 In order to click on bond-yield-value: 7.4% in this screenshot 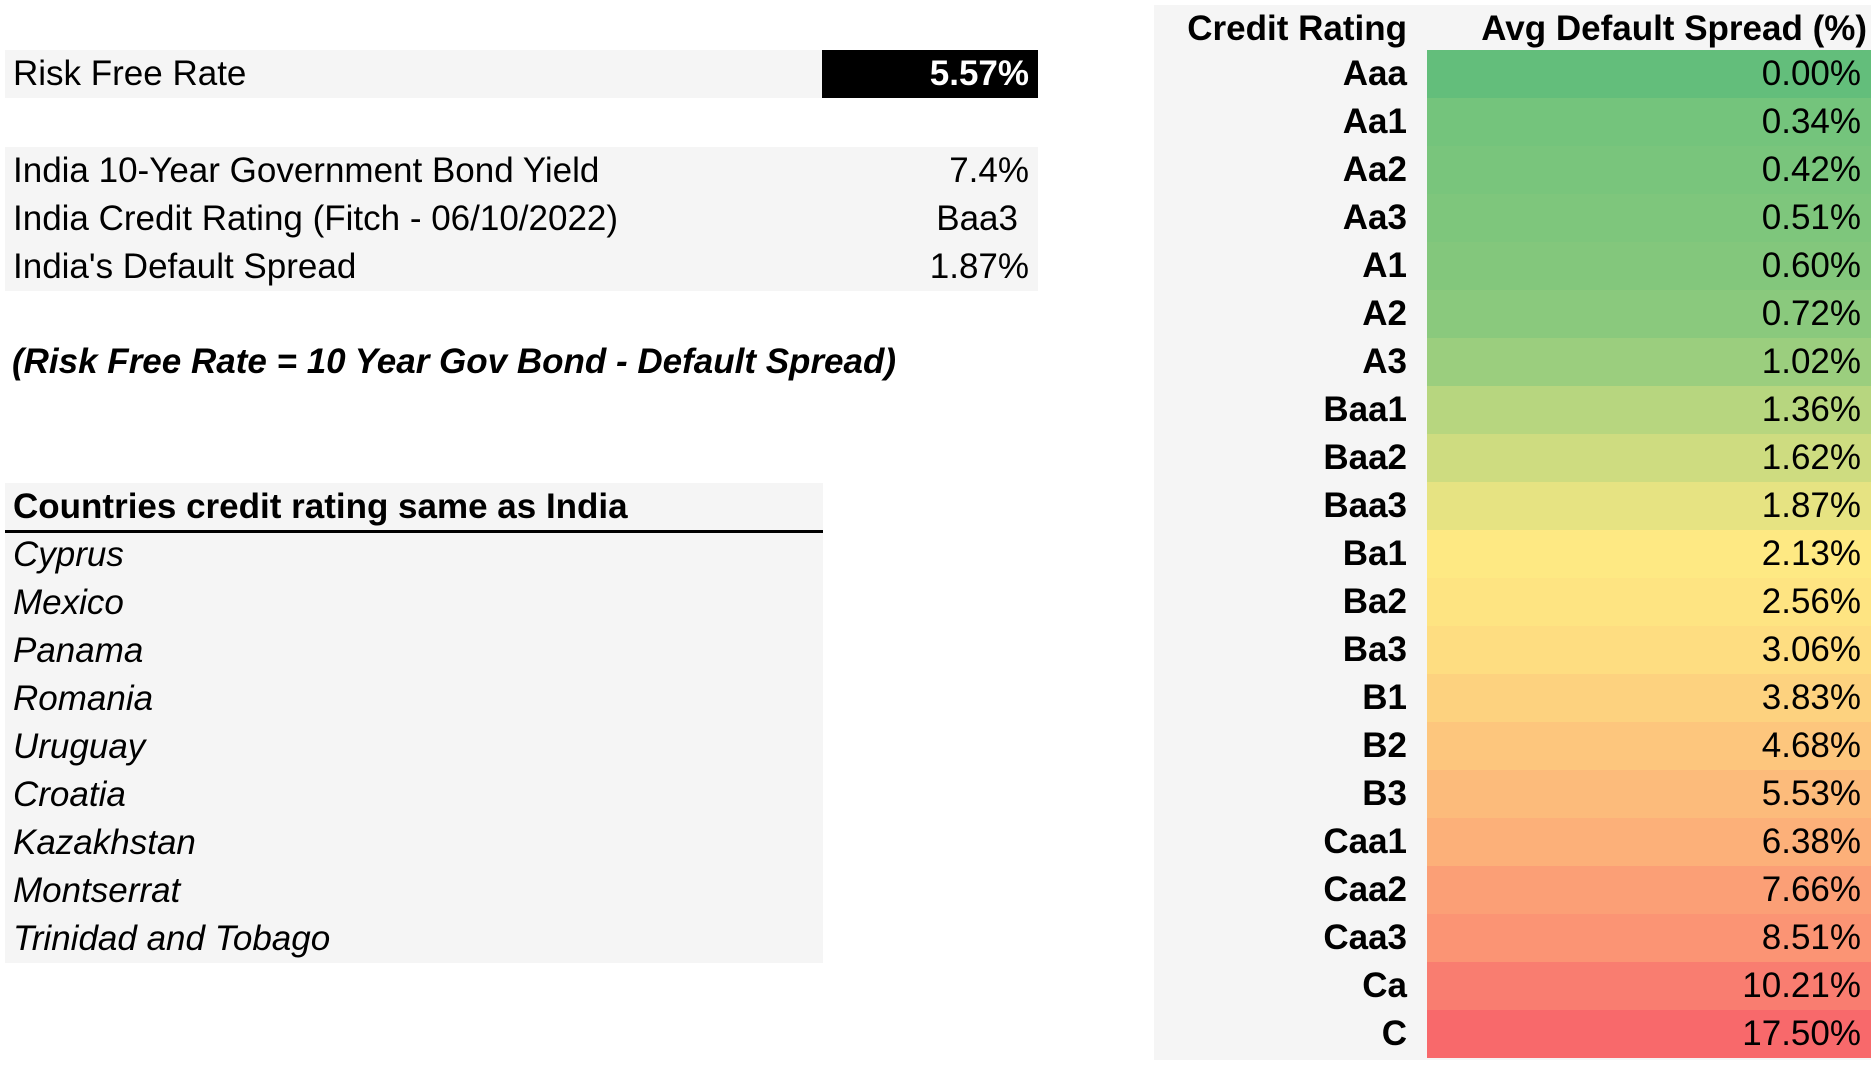, I will do `click(989, 170)`.